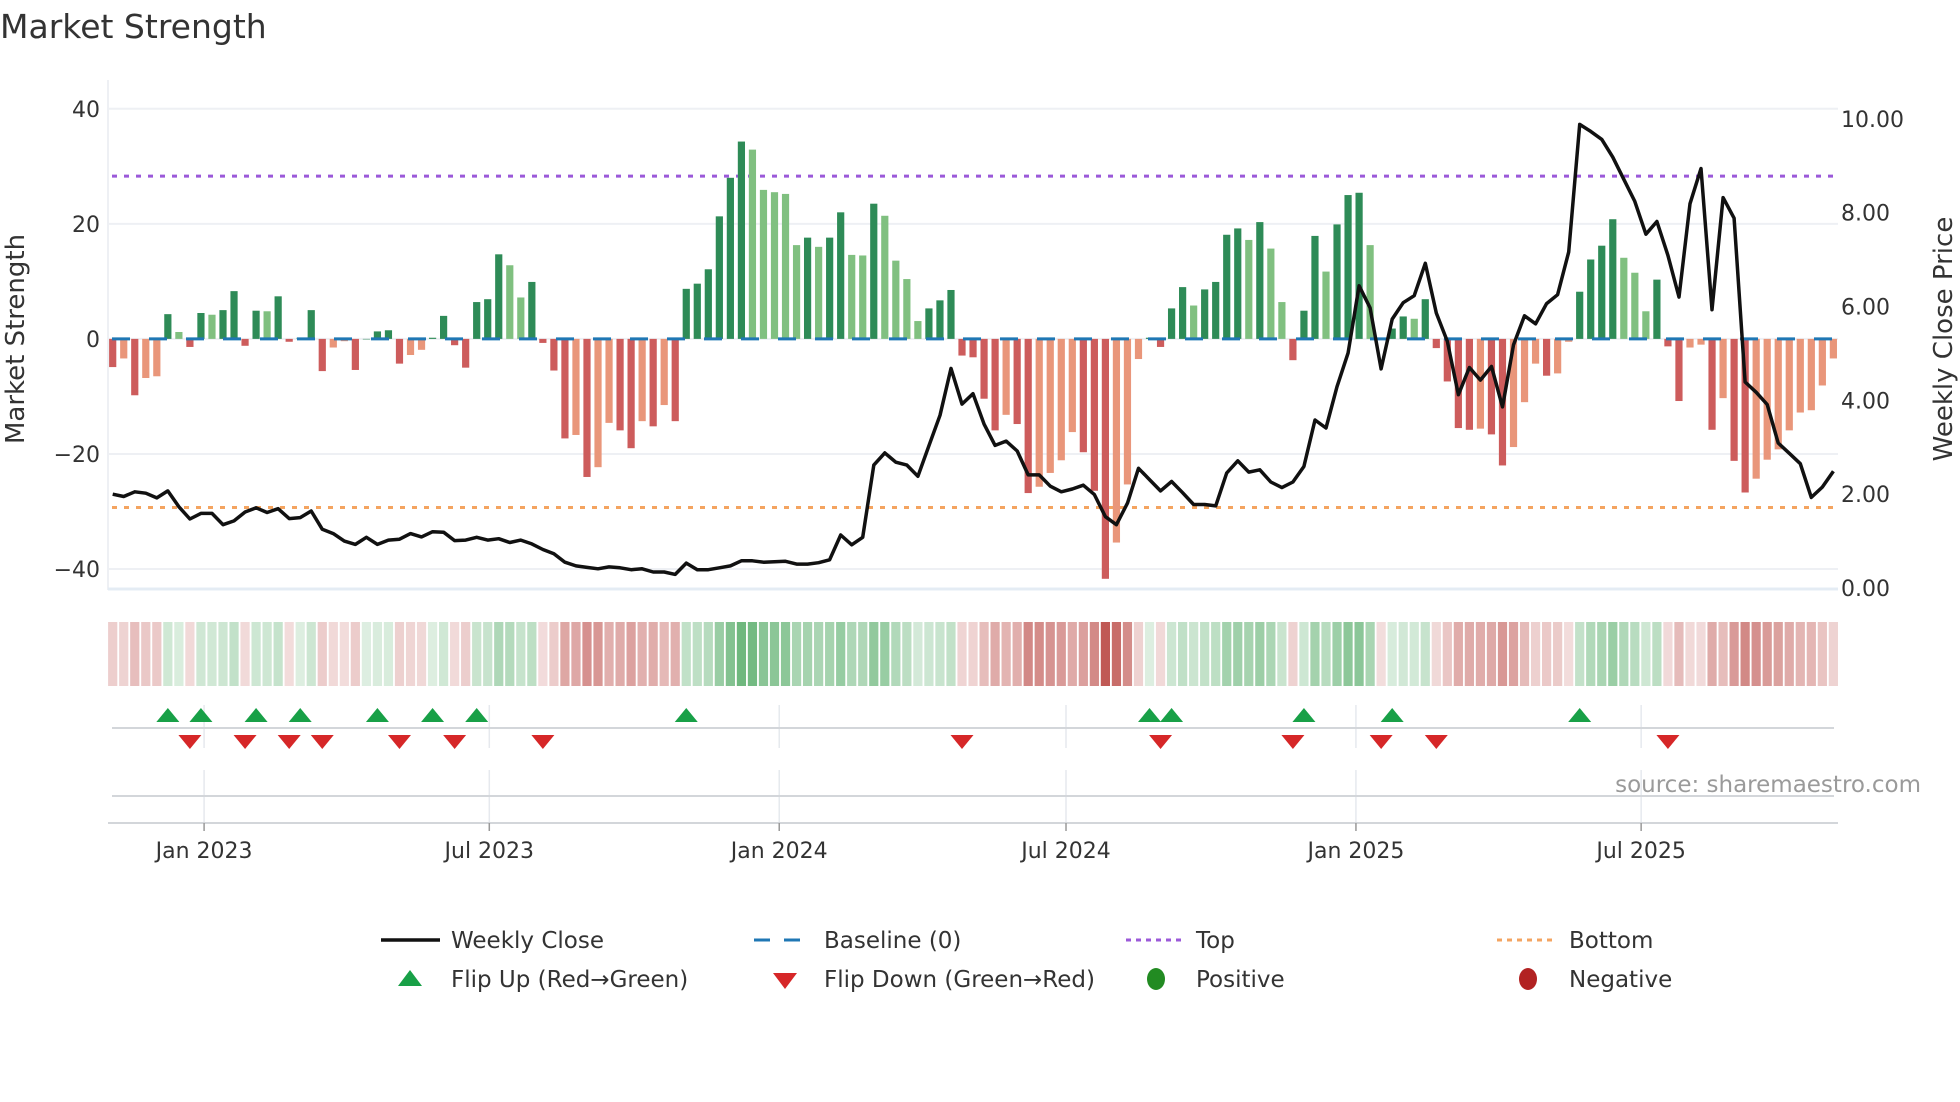 The image size is (1960, 1102). Describe the element at coordinates (77, 570) in the screenshot. I see `left-tick-label: −40` at that location.